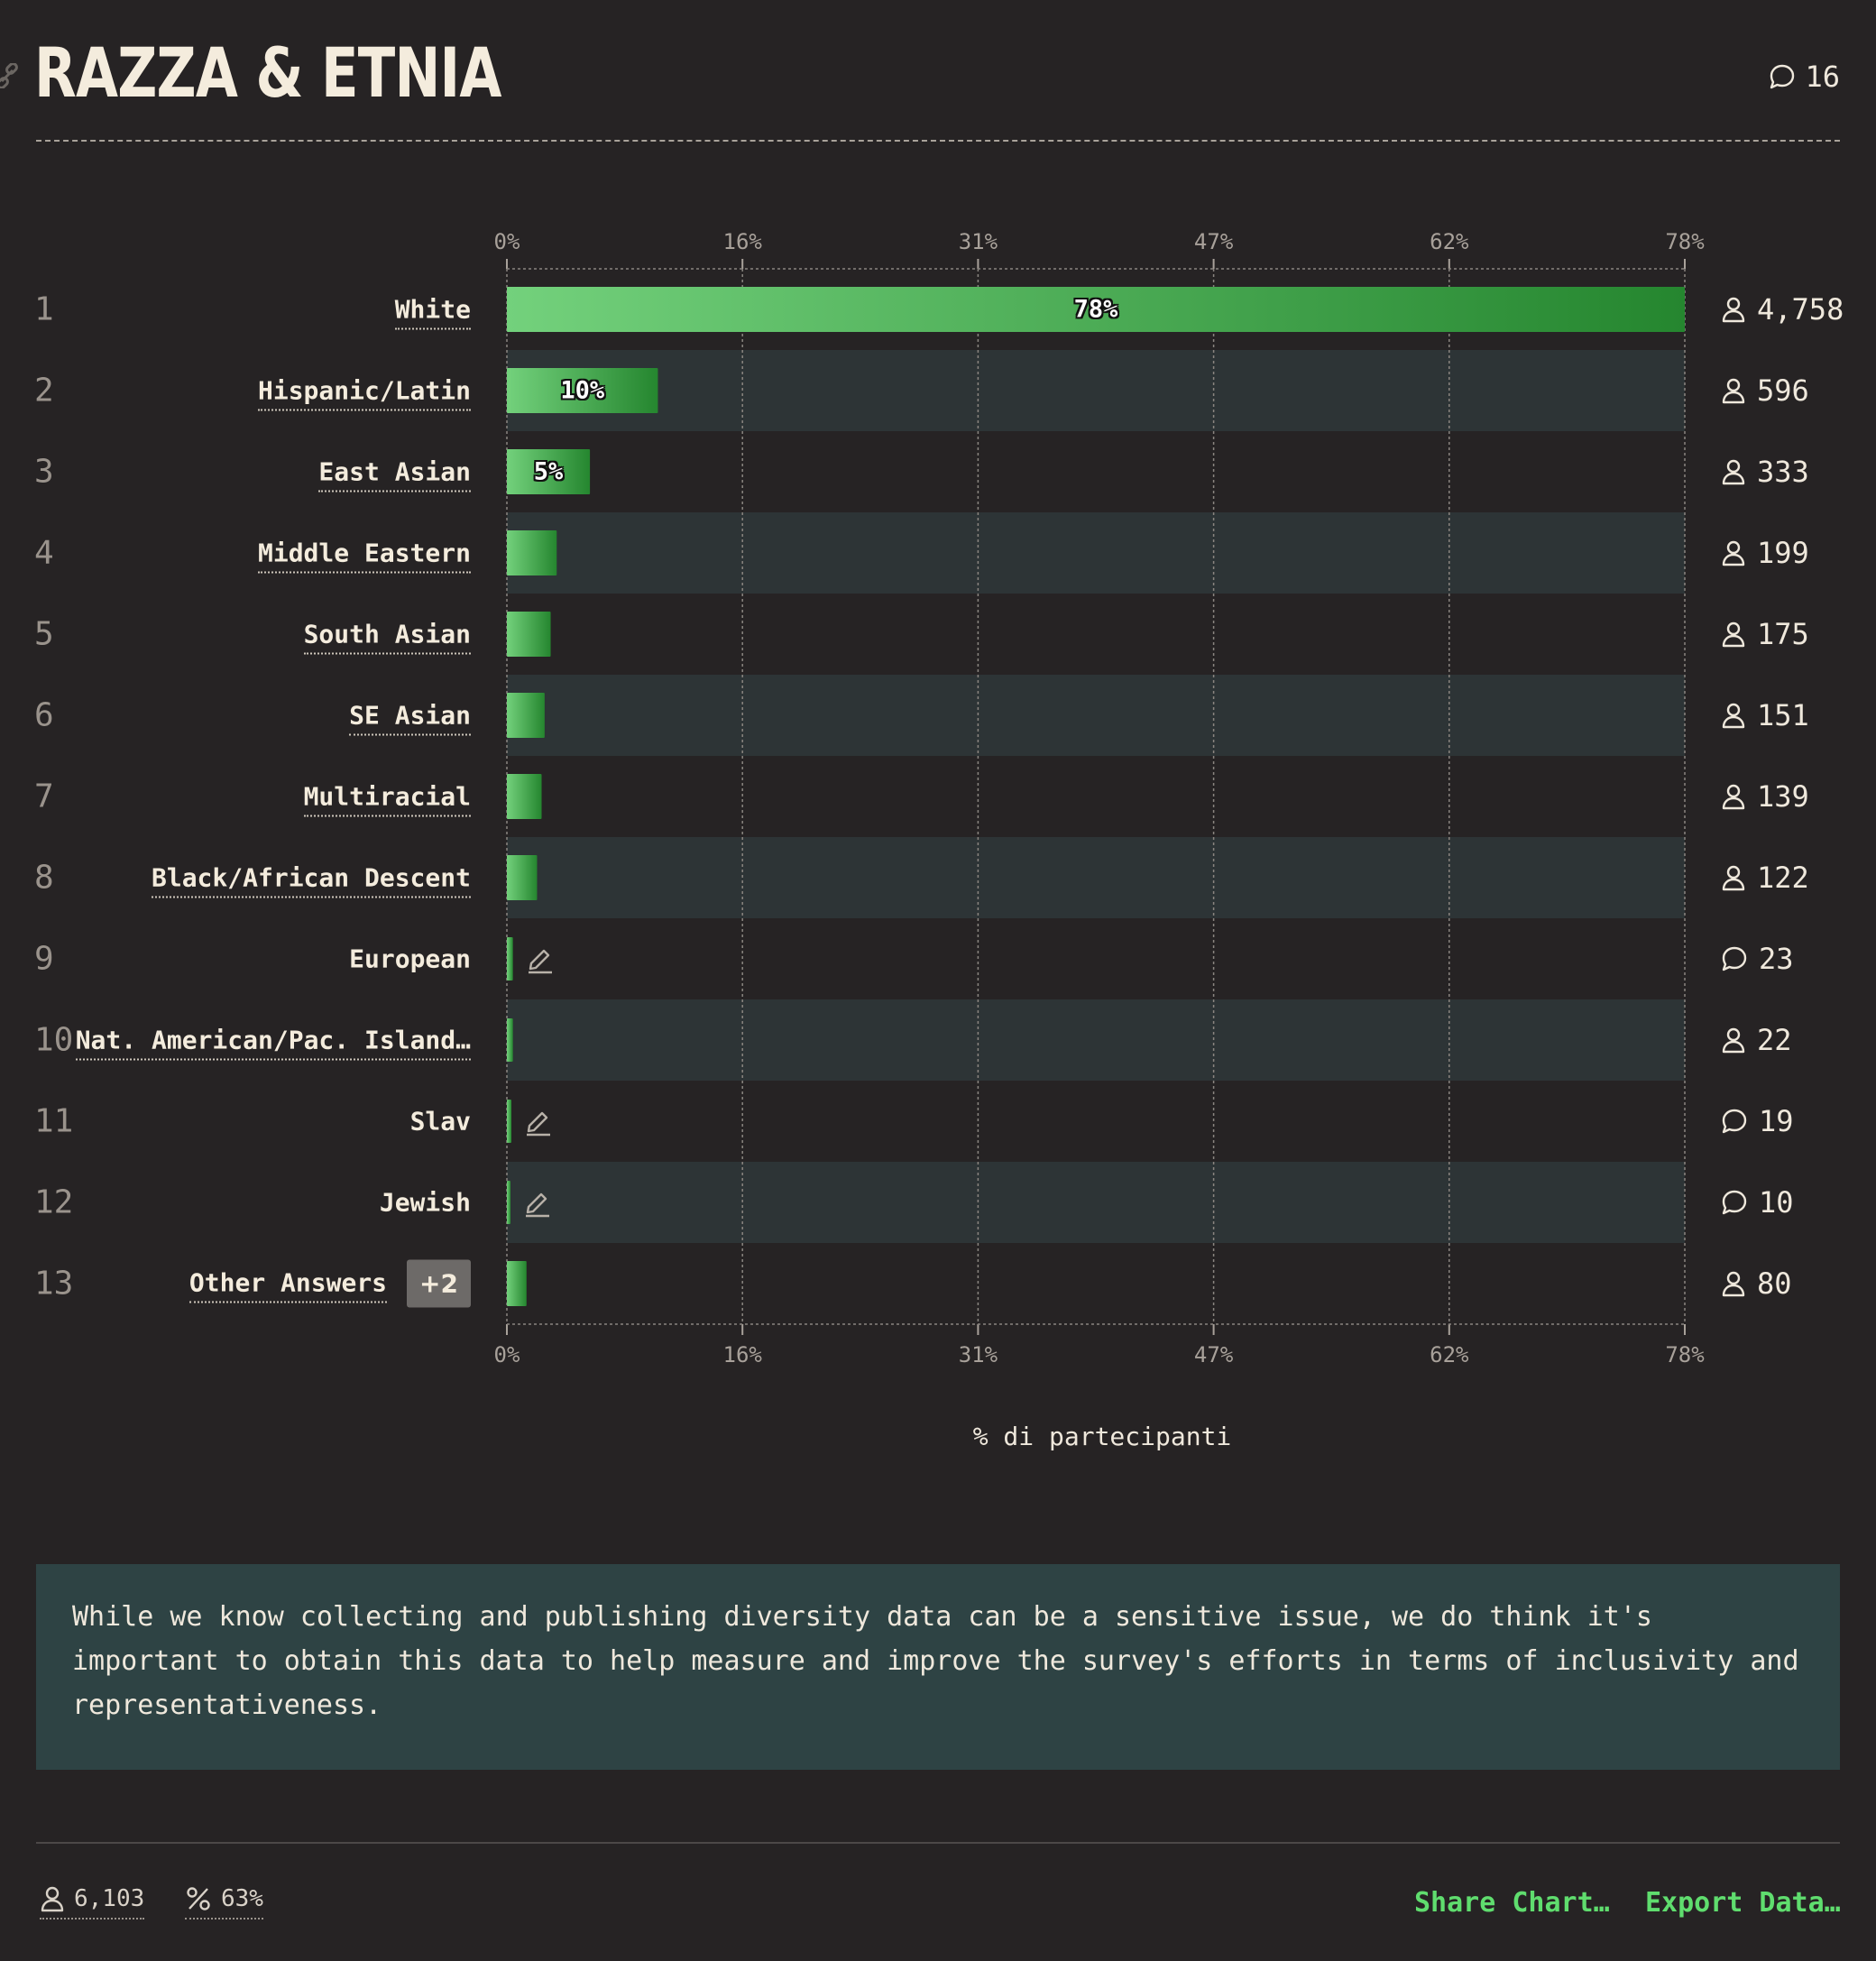 The width and height of the screenshot is (1876, 1961). Describe the element at coordinates (1449, 241) in the screenshot. I see `x-tick-label-top: 62%` at that location.